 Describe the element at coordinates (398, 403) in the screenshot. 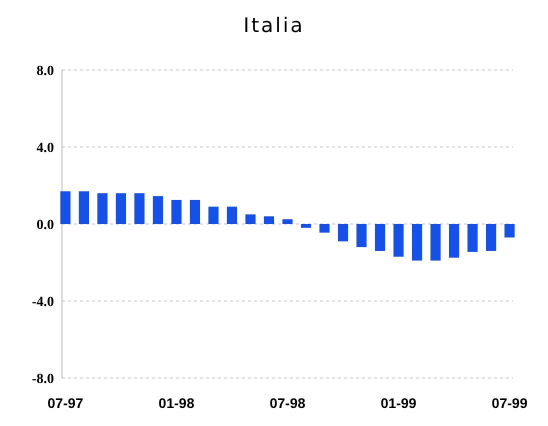

I see `x-tick-label: 01-99` at that location.